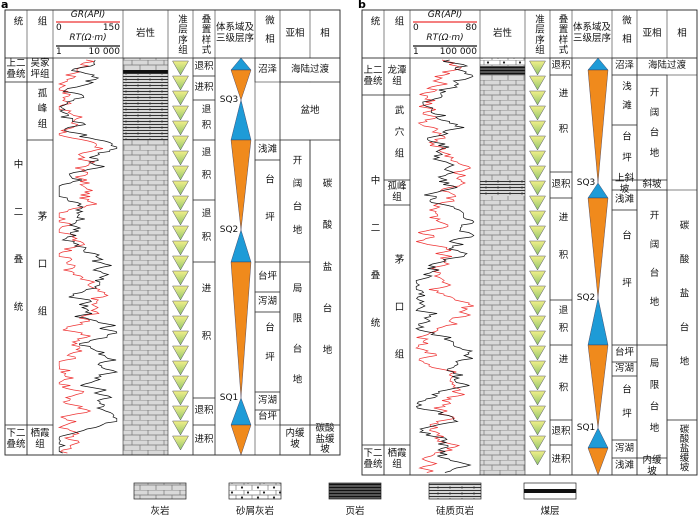 This screenshot has height=532, width=700. What do you see at coordinates (41, 282) in the screenshot?
I see `formation: 茅口组` at bounding box center [41, 282].